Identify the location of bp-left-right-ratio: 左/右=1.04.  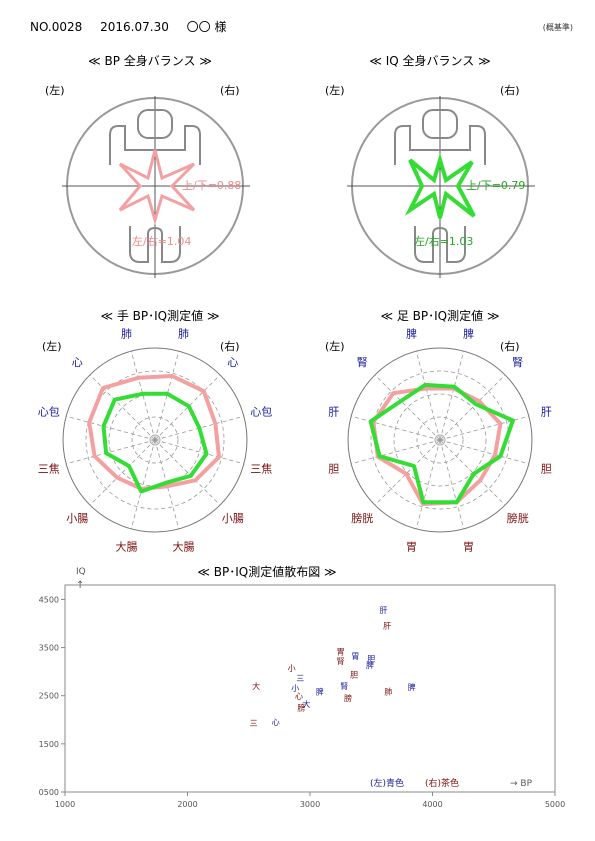
(161, 241).